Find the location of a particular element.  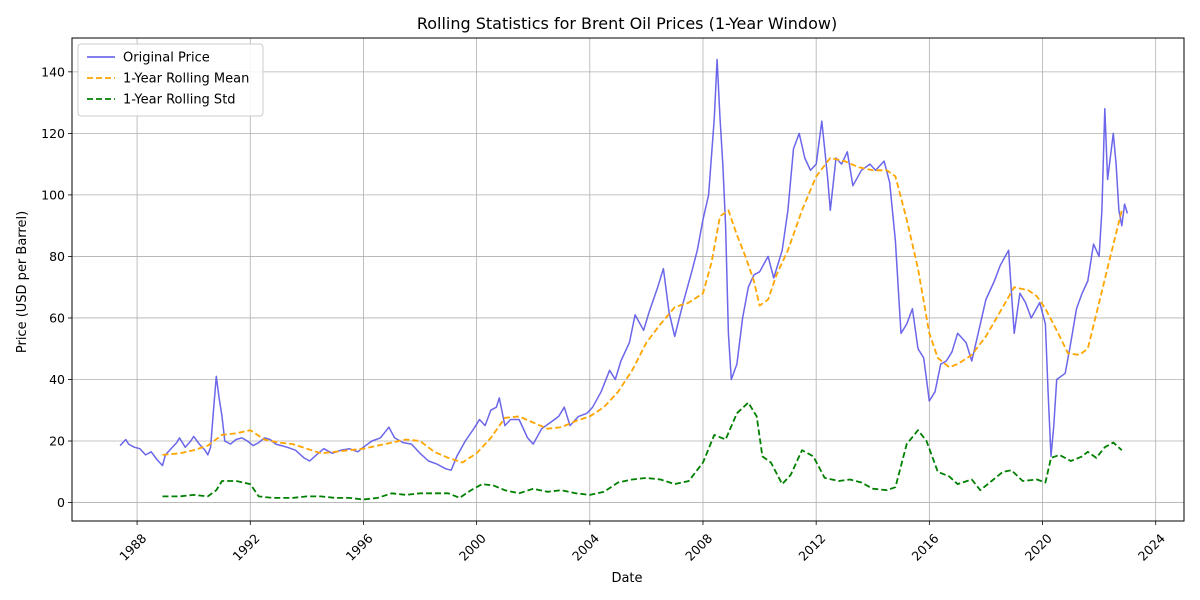

legend-box is located at coordinates (170, 80).